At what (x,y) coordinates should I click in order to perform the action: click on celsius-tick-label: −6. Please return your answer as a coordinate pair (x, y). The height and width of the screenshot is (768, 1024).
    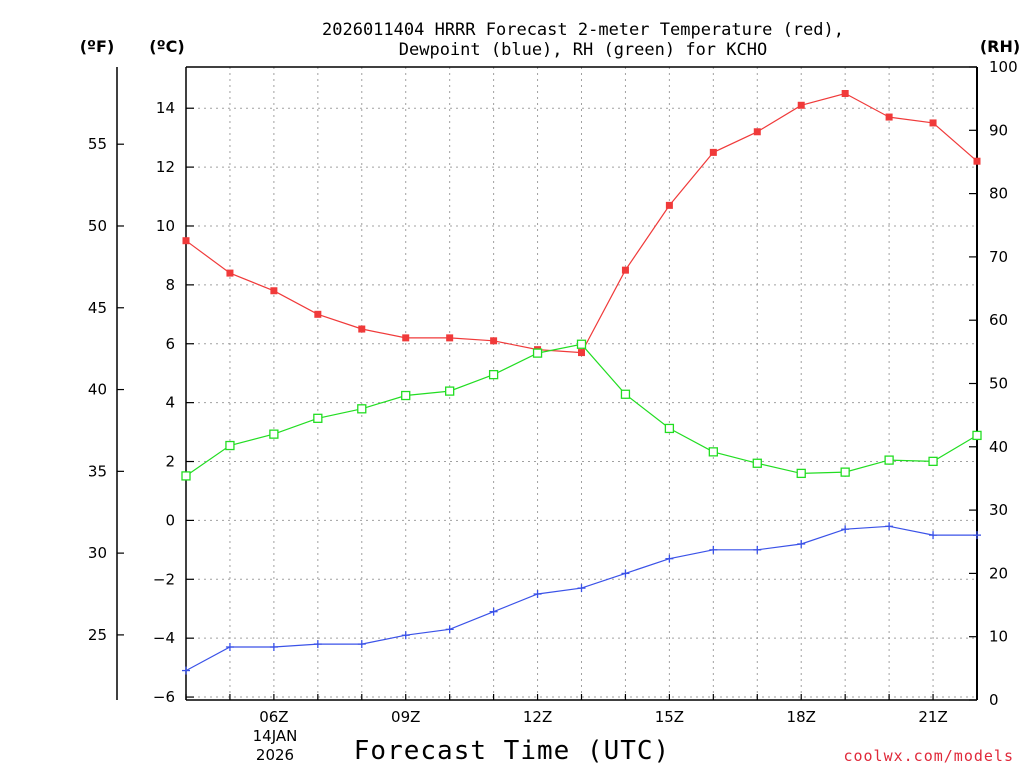
    Looking at the image, I should click on (164, 697).